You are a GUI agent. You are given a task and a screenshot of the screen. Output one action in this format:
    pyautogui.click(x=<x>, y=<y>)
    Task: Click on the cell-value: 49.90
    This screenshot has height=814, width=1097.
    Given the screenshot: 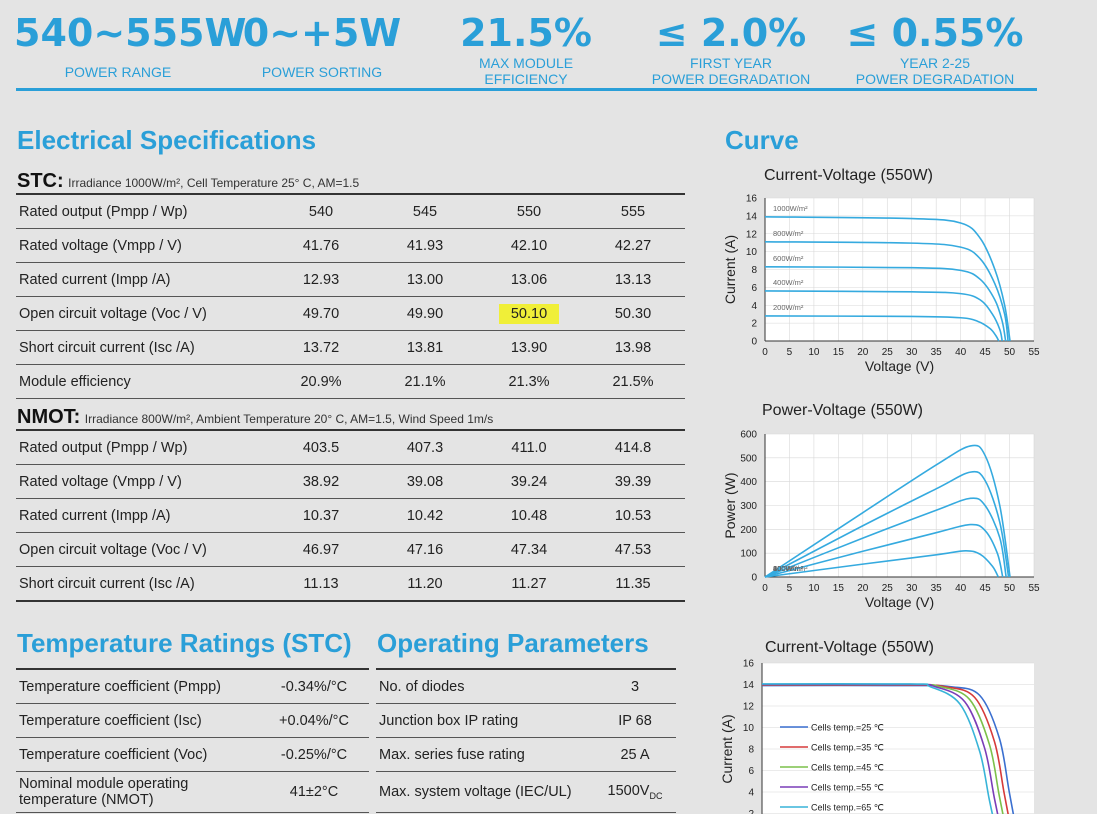 What is the action you would take?
    pyautogui.click(x=425, y=313)
    